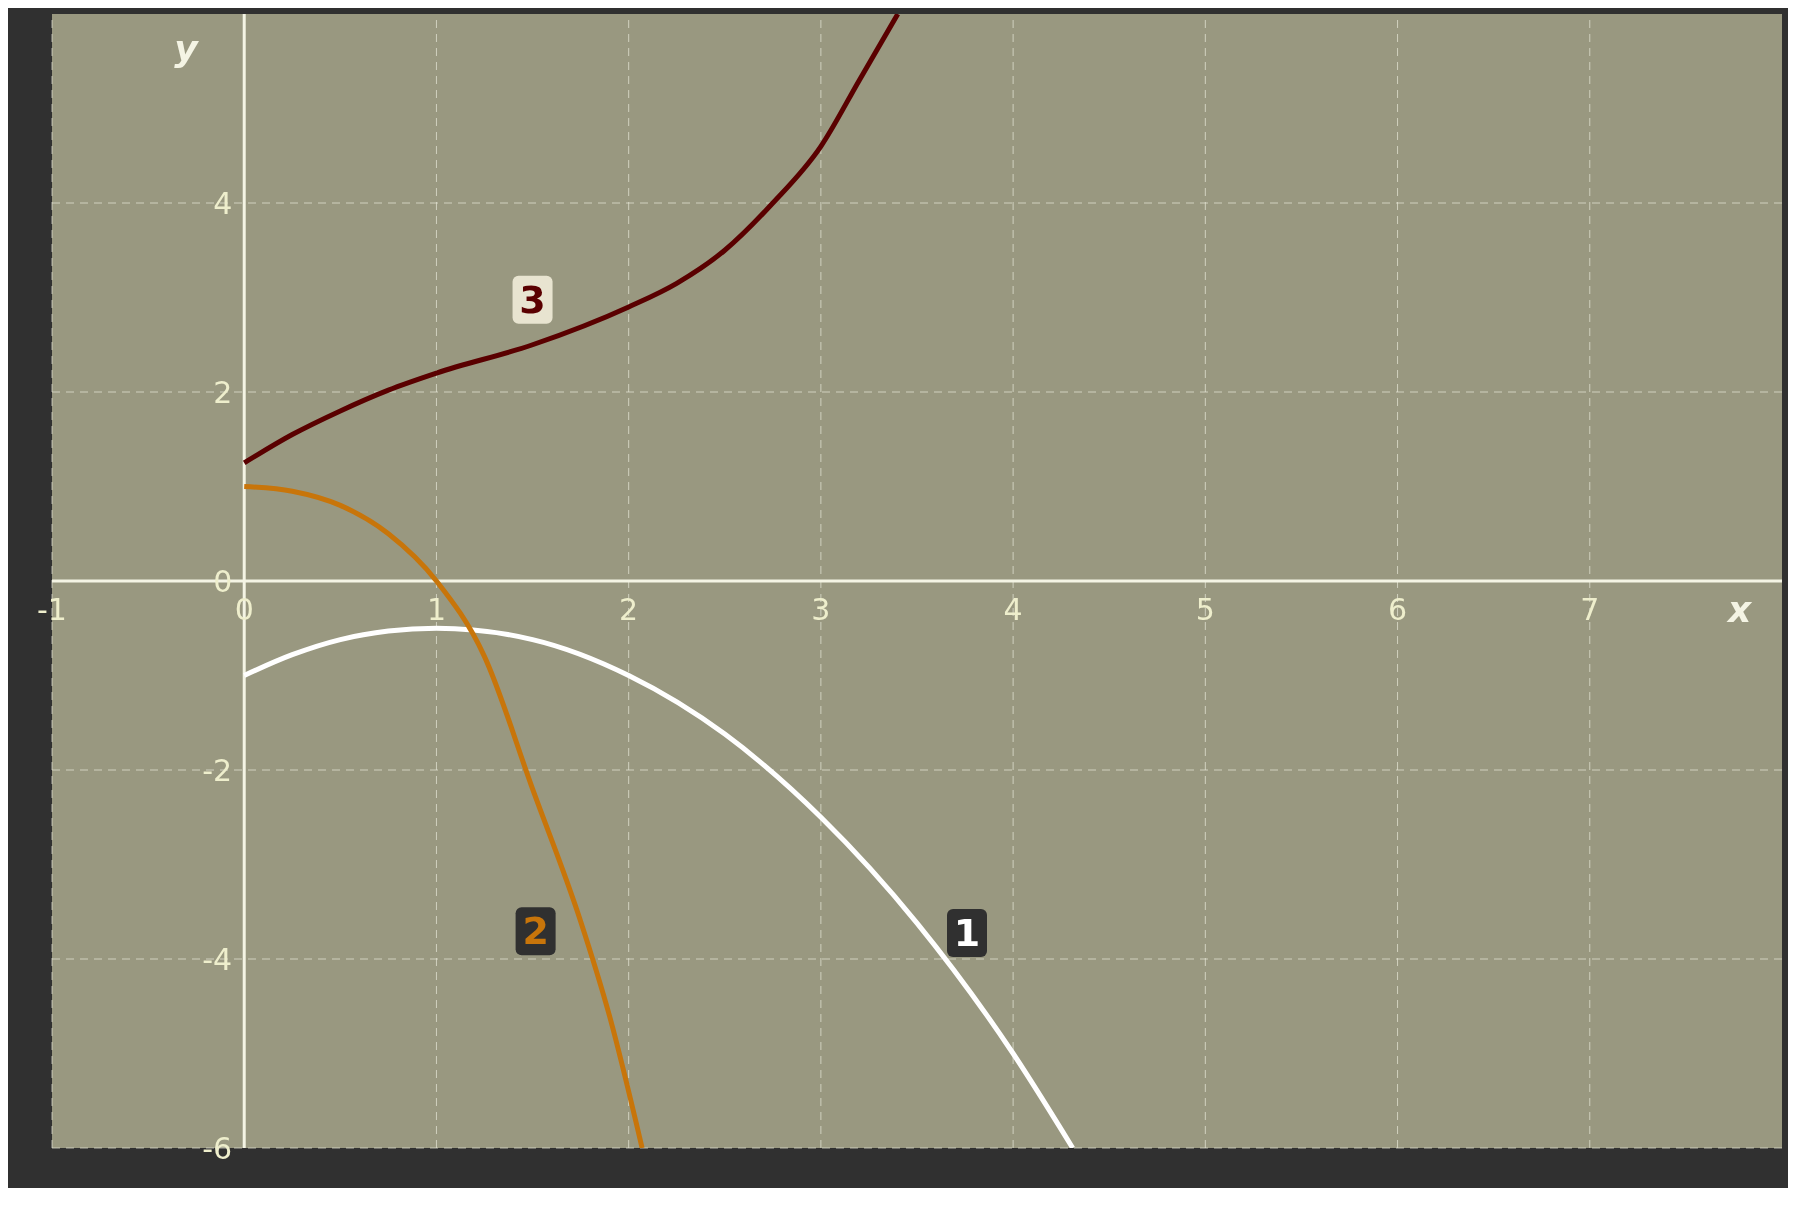 Image resolution: width=1807 pixels, height=1206 pixels. Describe the element at coordinates (532, 299) in the screenshot. I see `series-label: 3` at that location.